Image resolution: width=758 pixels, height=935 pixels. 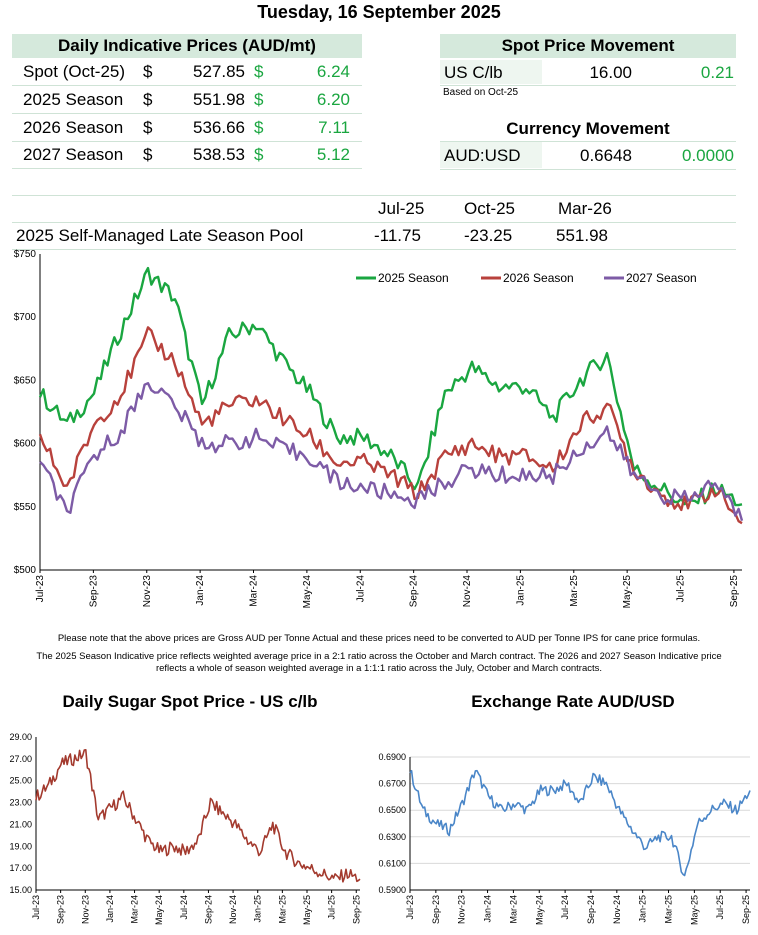 I want to click on currency-heading: Currency Movement, so click(x=588, y=128).